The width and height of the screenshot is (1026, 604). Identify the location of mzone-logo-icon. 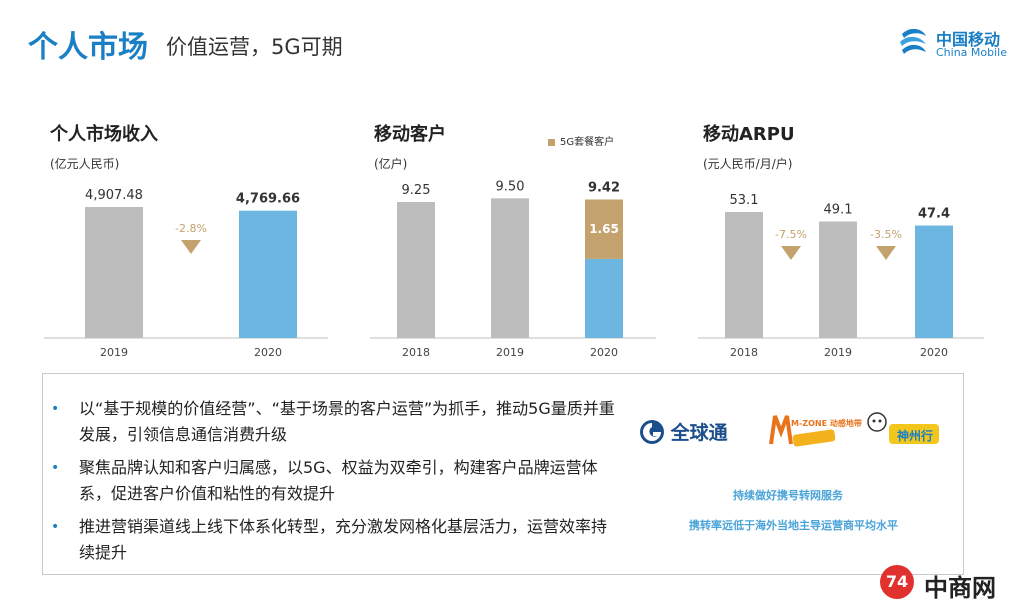
(802, 431).